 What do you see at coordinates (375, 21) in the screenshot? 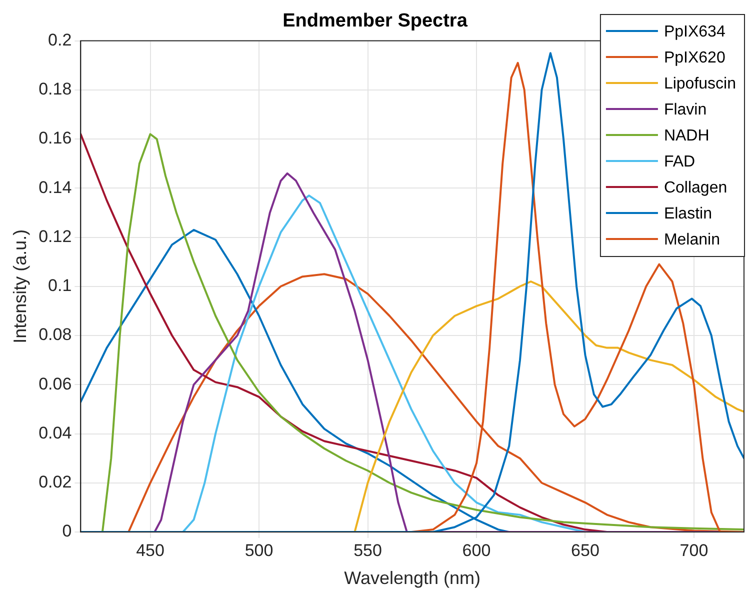
I see `chart-title: Endmember Spectra` at bounding box center [375, 21].